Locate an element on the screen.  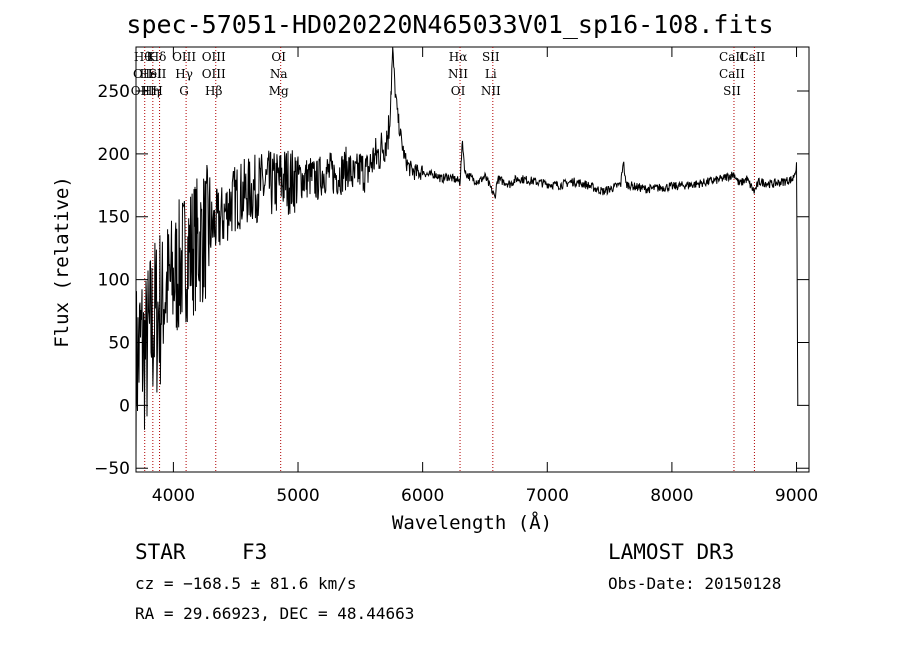
x-tick-label: 5000 is located at coordinates (297, 496).